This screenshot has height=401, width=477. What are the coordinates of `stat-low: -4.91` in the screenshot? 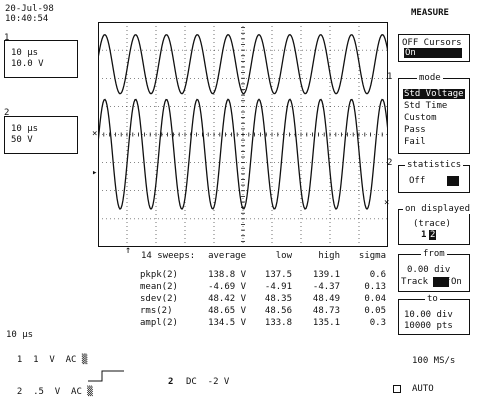 It's located at (278, 287).